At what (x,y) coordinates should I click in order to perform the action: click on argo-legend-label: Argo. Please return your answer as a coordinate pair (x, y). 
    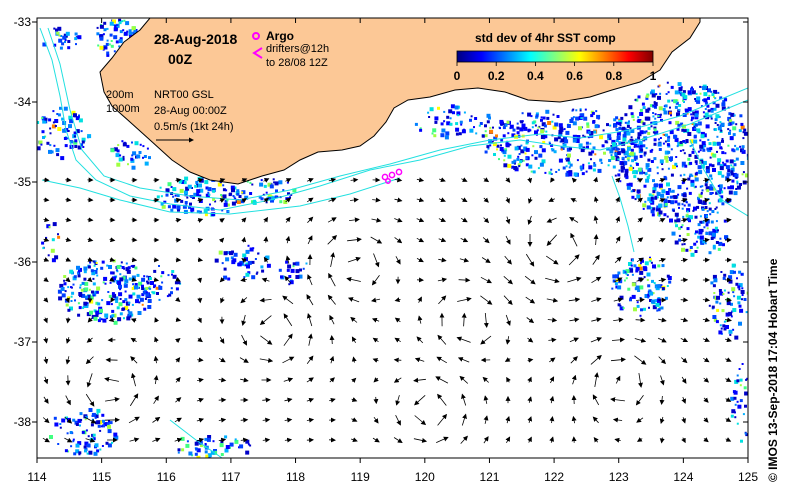
    Looking at the image, I should click on (280, 36).